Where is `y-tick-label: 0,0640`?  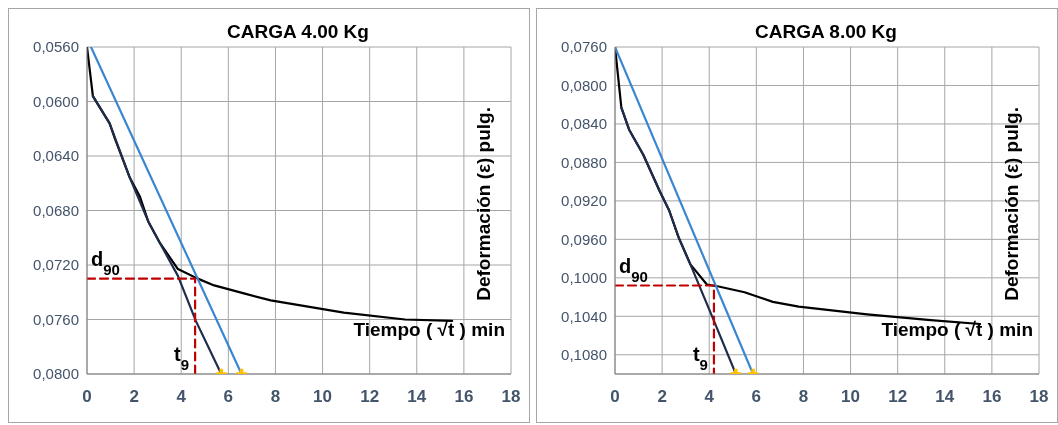 y-tick-label: 0,0640 is located at coordinates (56, 156).